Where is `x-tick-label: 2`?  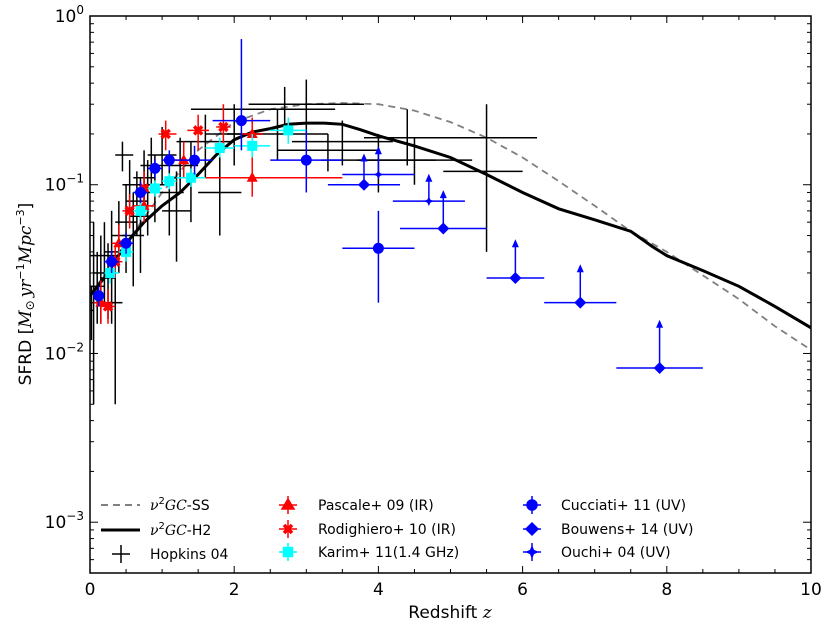 x-tick-label: 2 is located at coordinates (234, 590).